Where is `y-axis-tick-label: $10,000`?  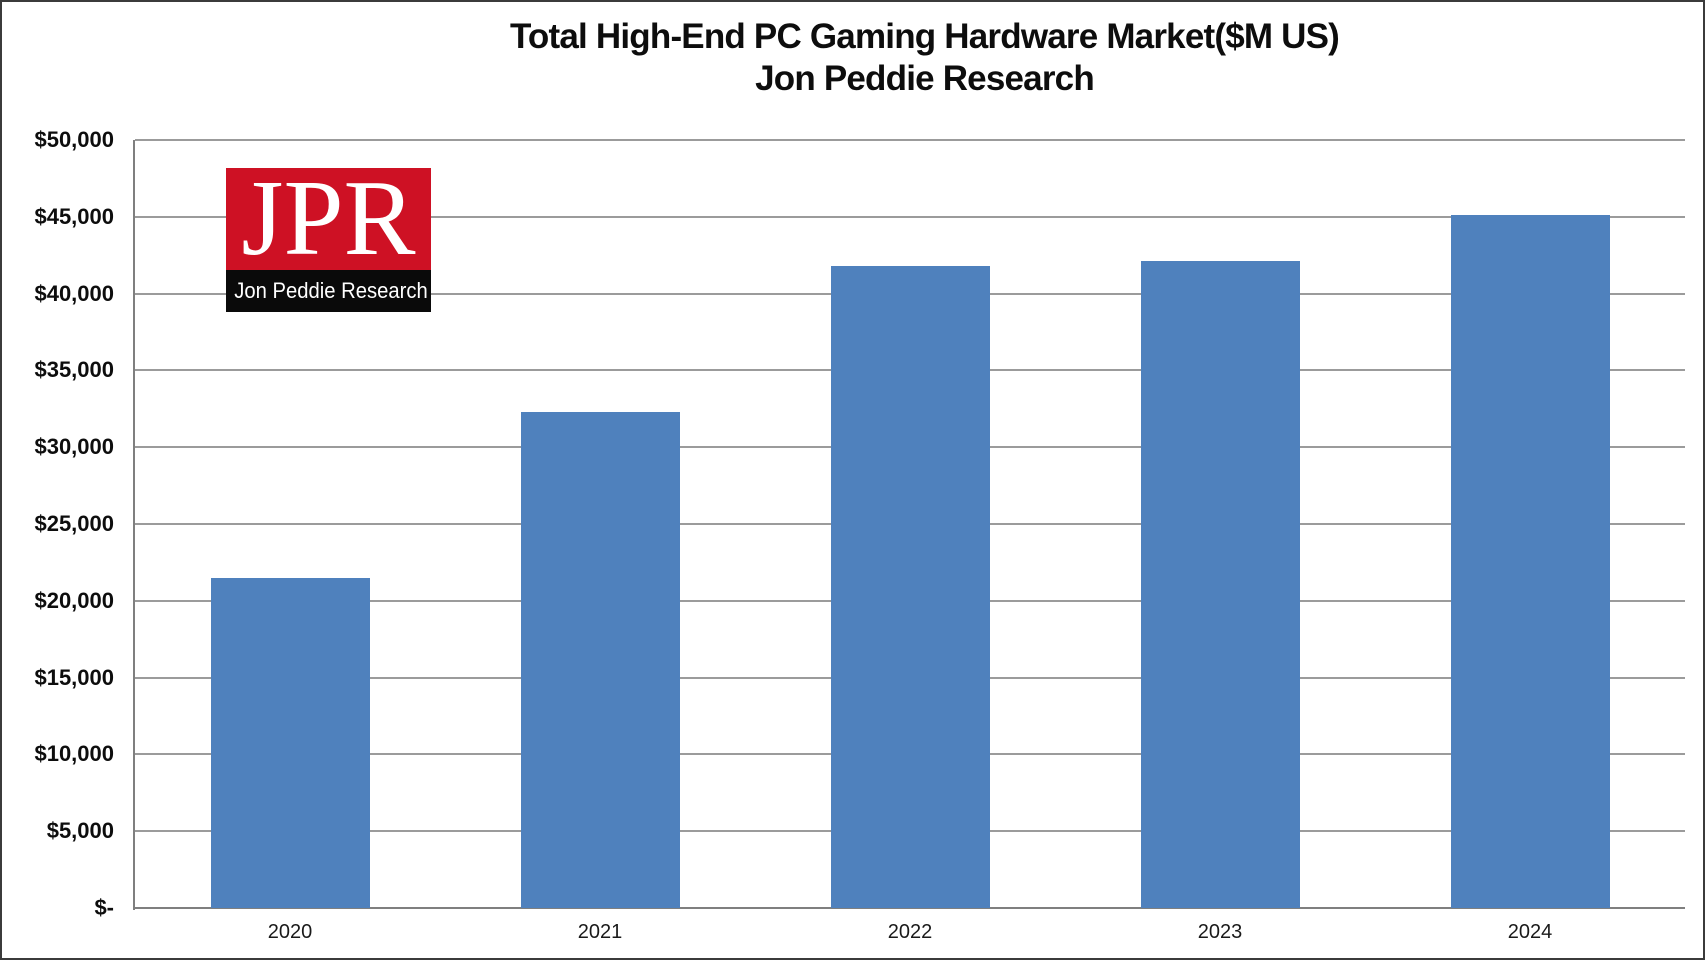
y-axis-tick-label: $10,000 is located at coordinates (74, 754).